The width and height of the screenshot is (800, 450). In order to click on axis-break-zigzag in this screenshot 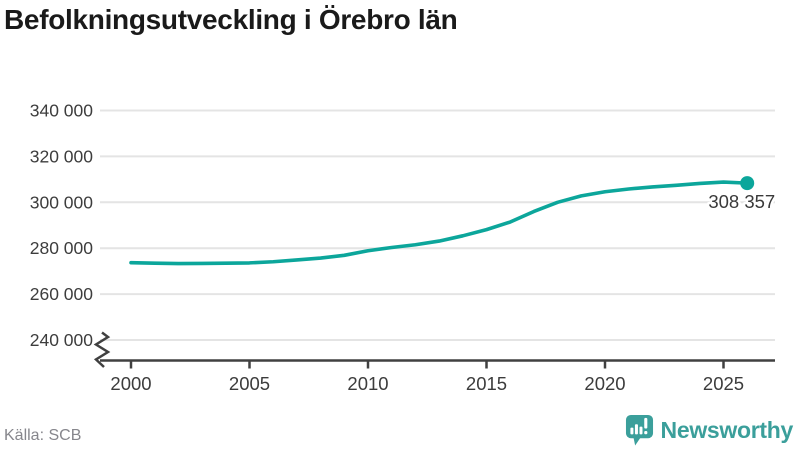, I will do `click(102, 349)`.